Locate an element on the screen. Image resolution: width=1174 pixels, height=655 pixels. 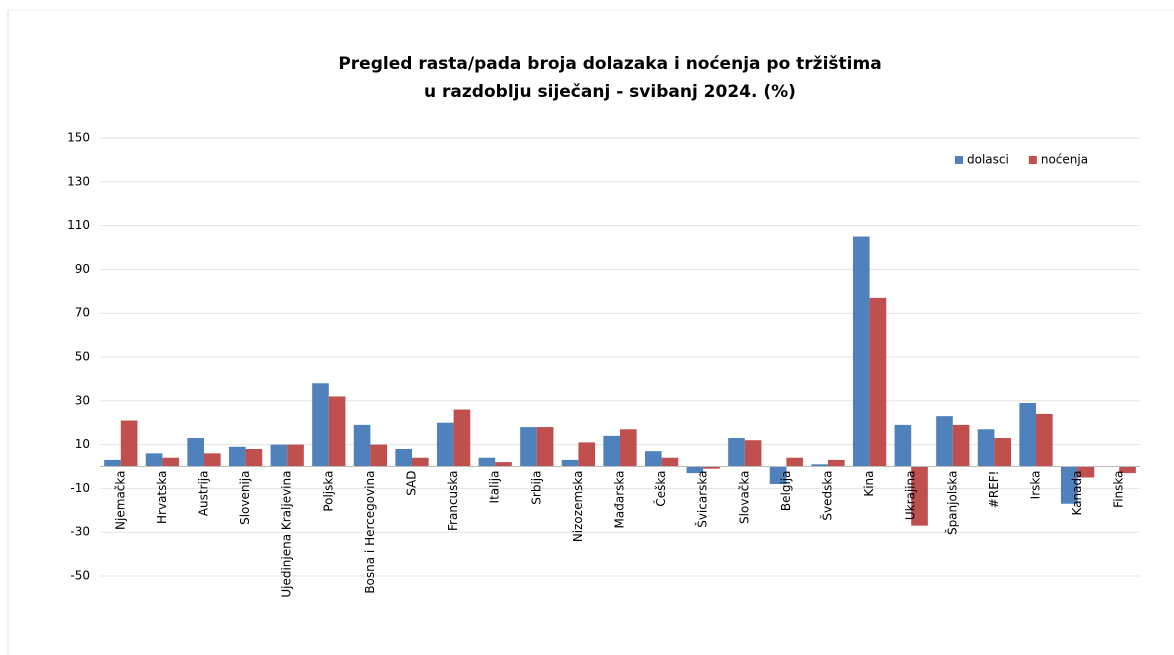
x-tick-label: Španjolska is located at coordinates (951, 503).